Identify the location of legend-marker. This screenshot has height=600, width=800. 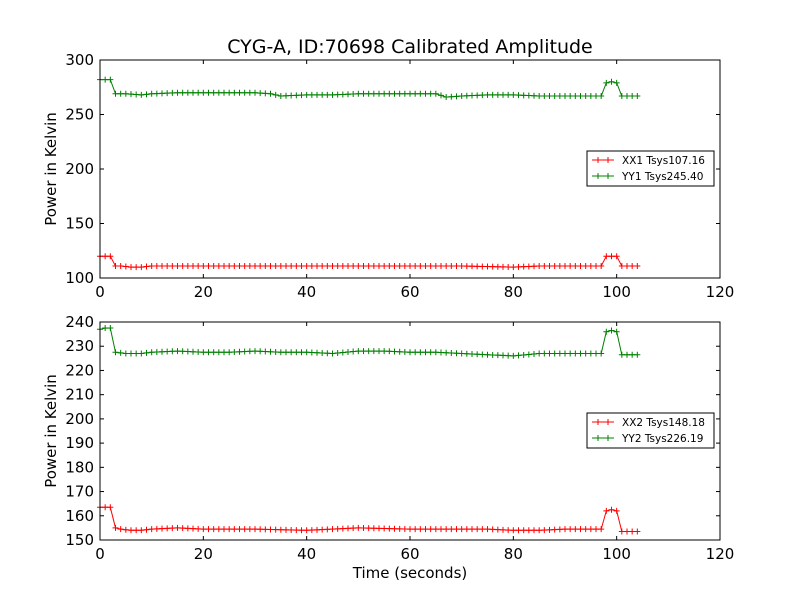
(603, 176).